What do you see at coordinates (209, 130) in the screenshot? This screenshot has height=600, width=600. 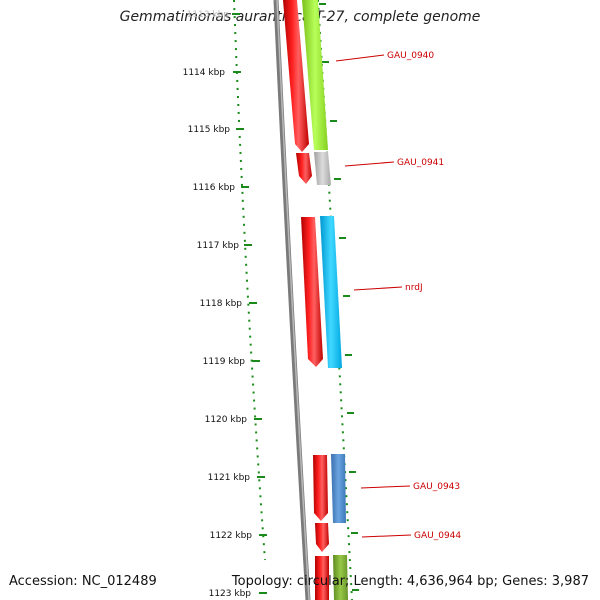 I see `scale-label: 1115 kbp` at bounding box center [209, 130].